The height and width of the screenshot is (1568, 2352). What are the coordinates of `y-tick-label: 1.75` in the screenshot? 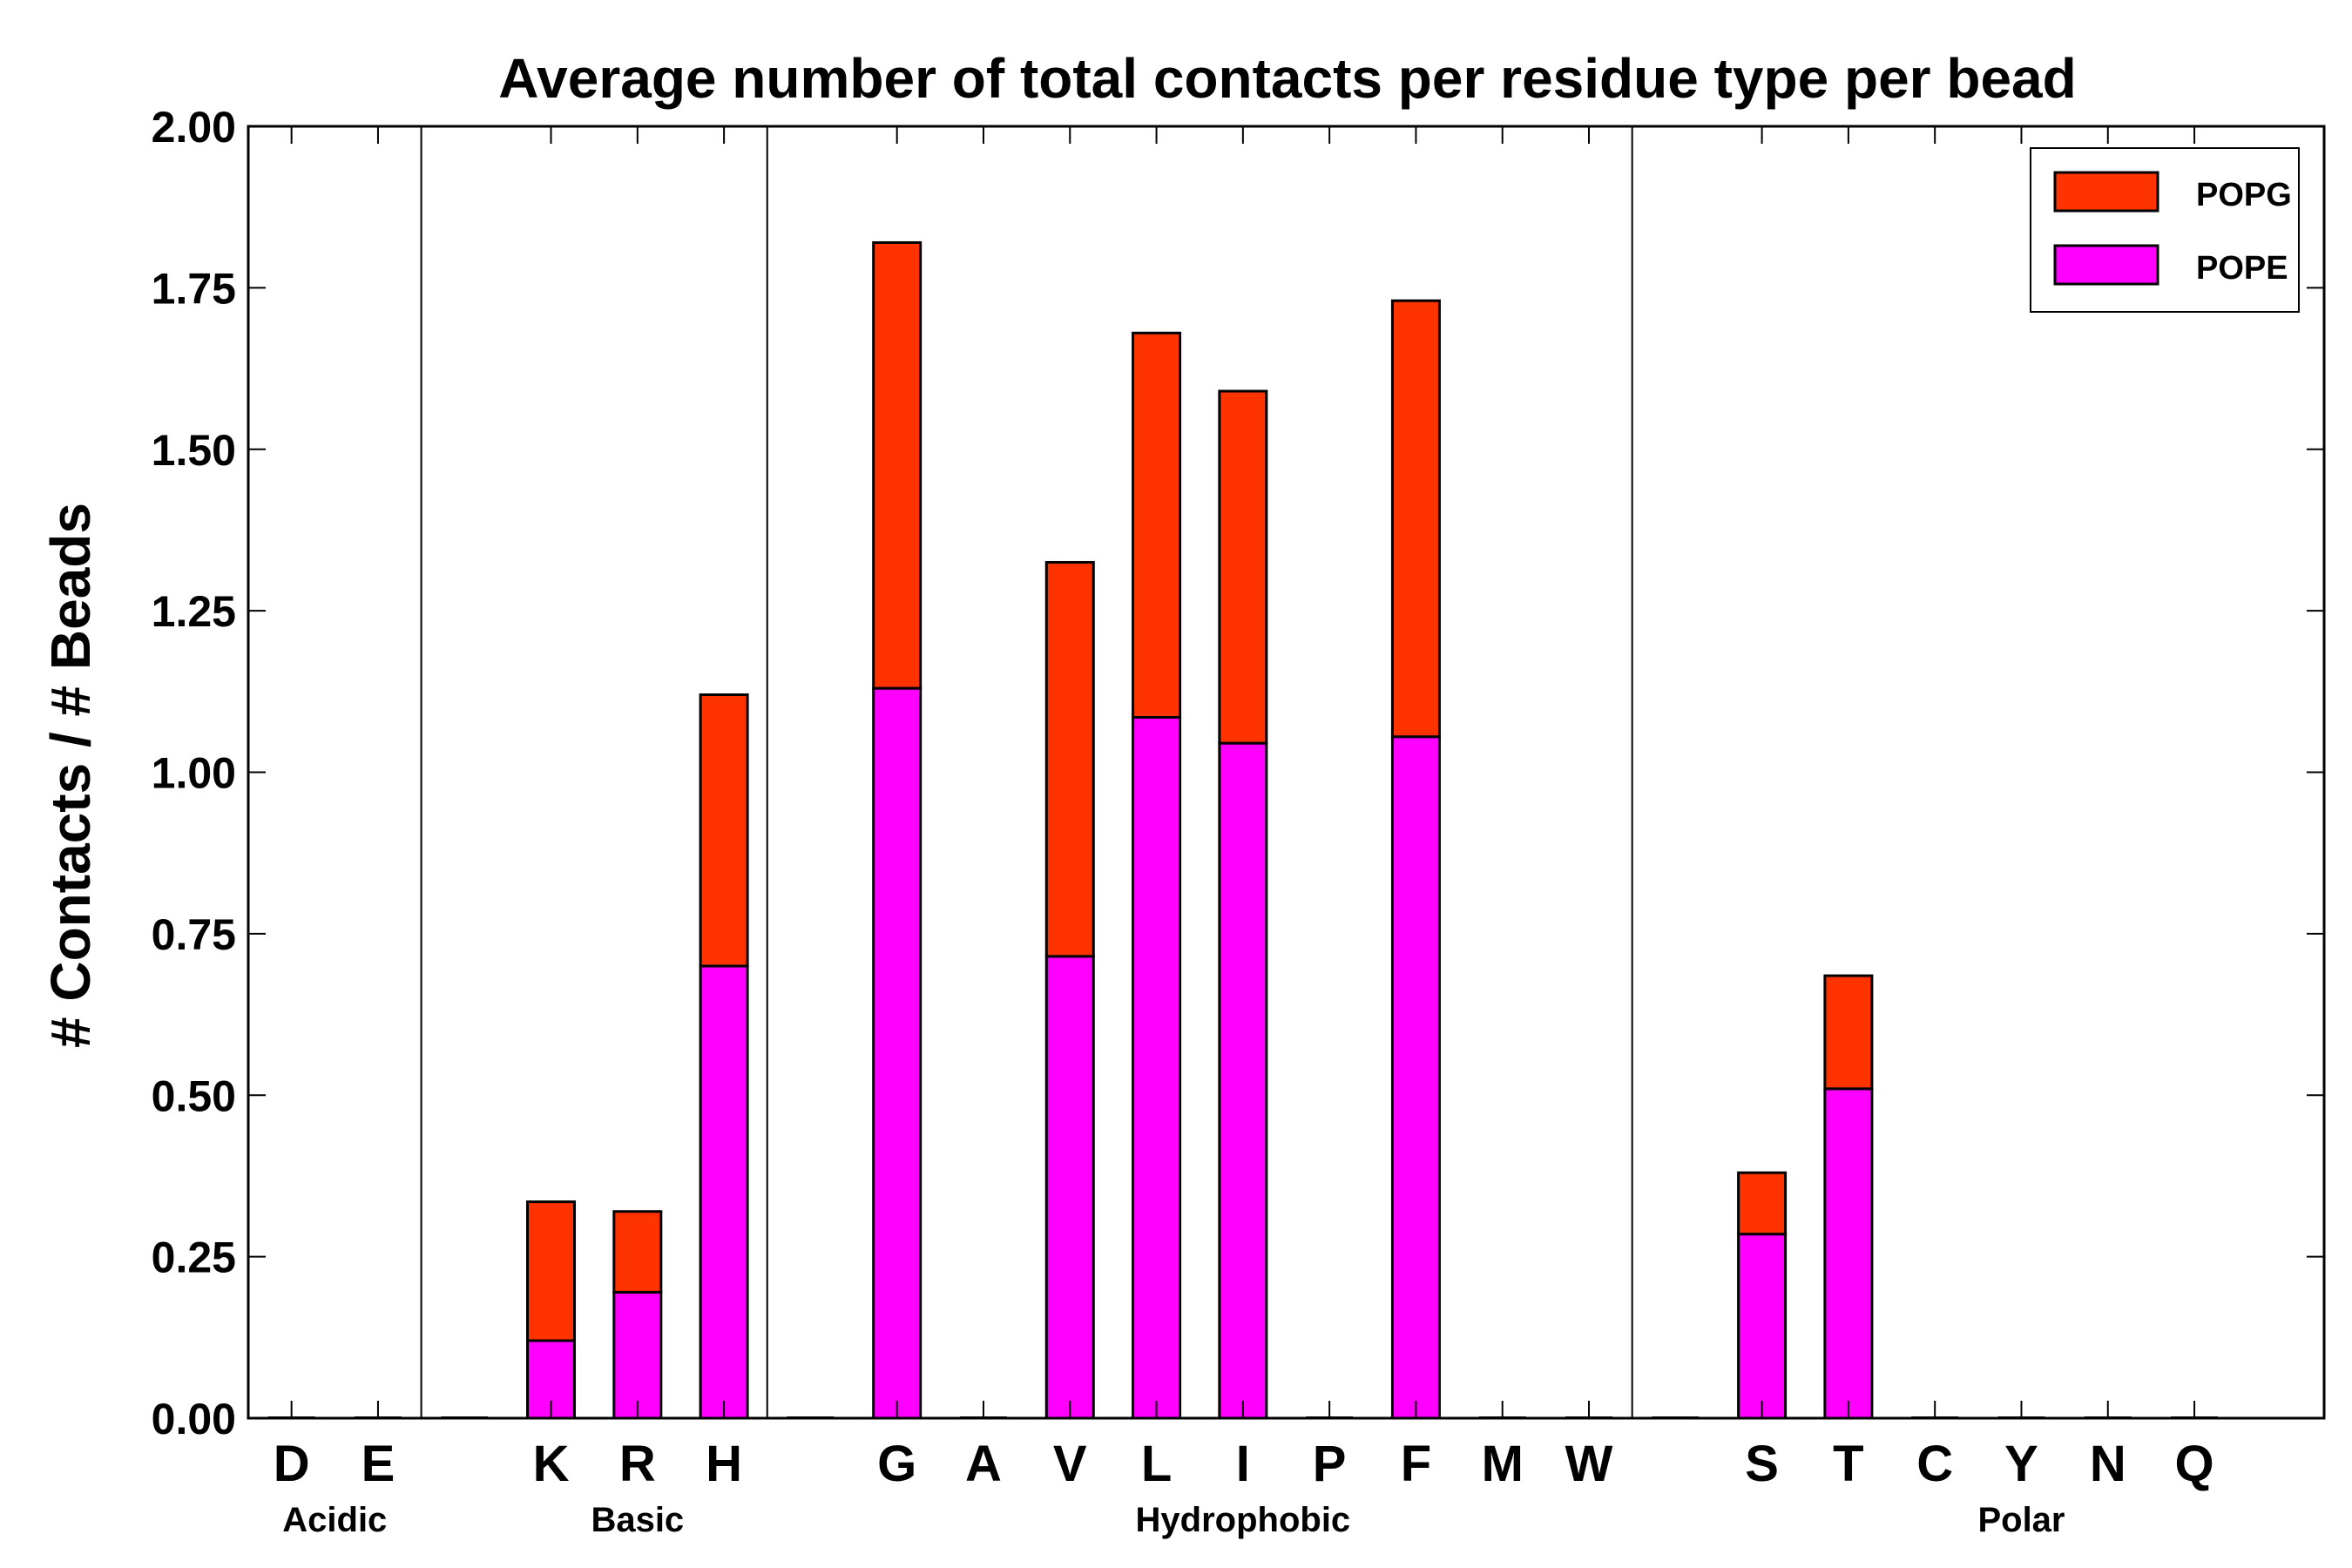 It's located at (194, 288).